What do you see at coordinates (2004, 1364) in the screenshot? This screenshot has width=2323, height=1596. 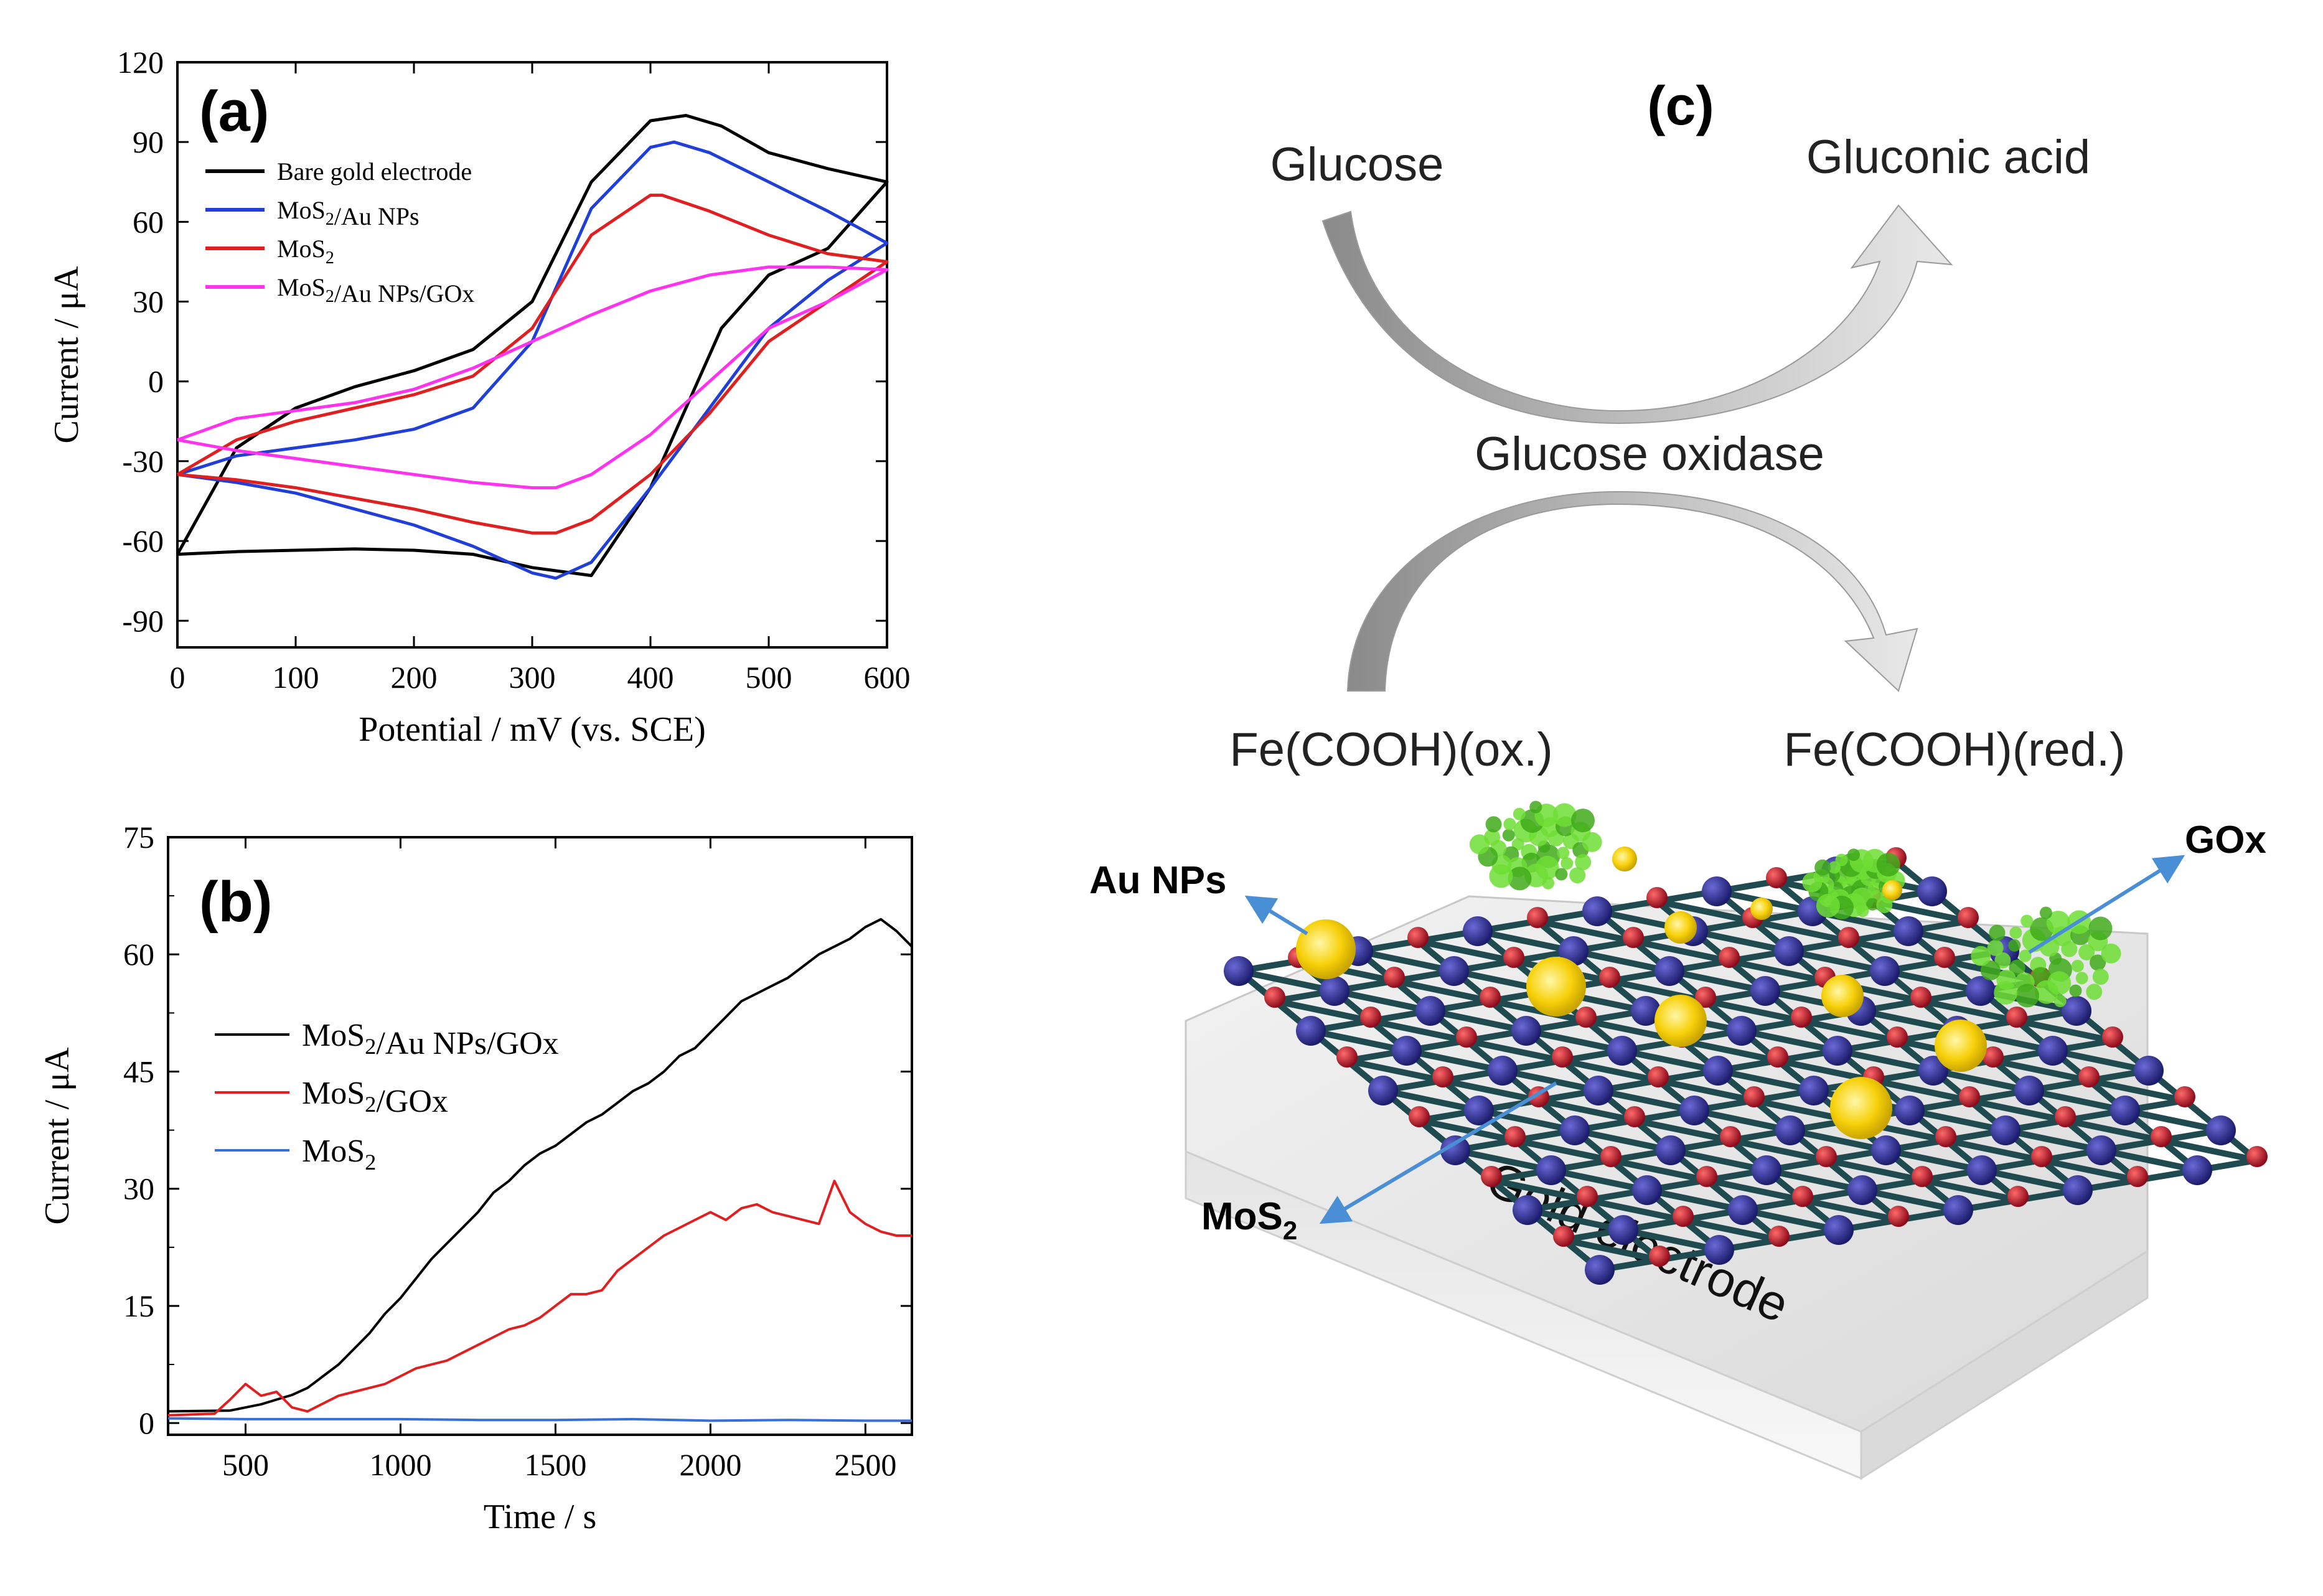 I see `gold-electrode-block-side` at bounding box center [2004, 1364].